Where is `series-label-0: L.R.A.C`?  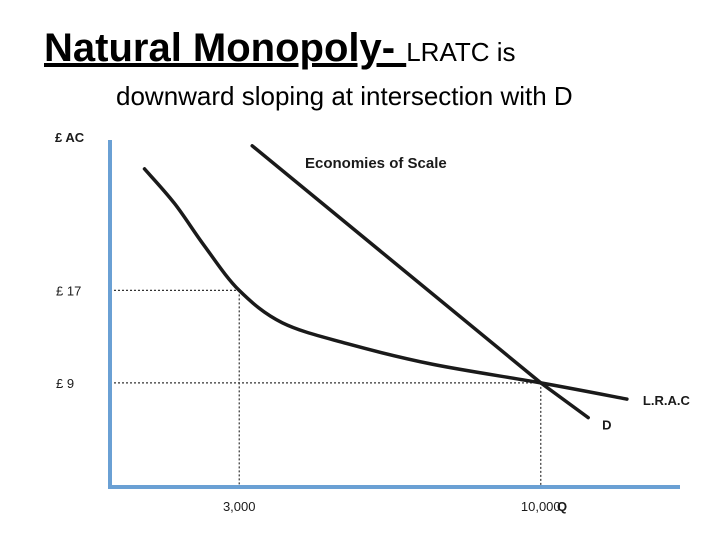
series-label-0: L.R.A.C is located at coordinates (667, 400).